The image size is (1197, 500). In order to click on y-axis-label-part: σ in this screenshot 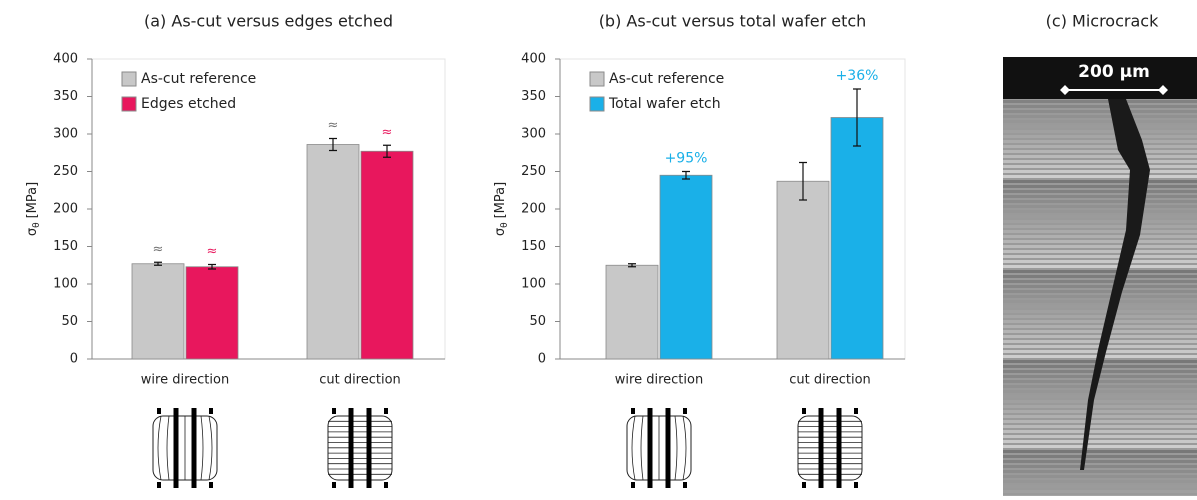, I will do `click(32, 232)`.